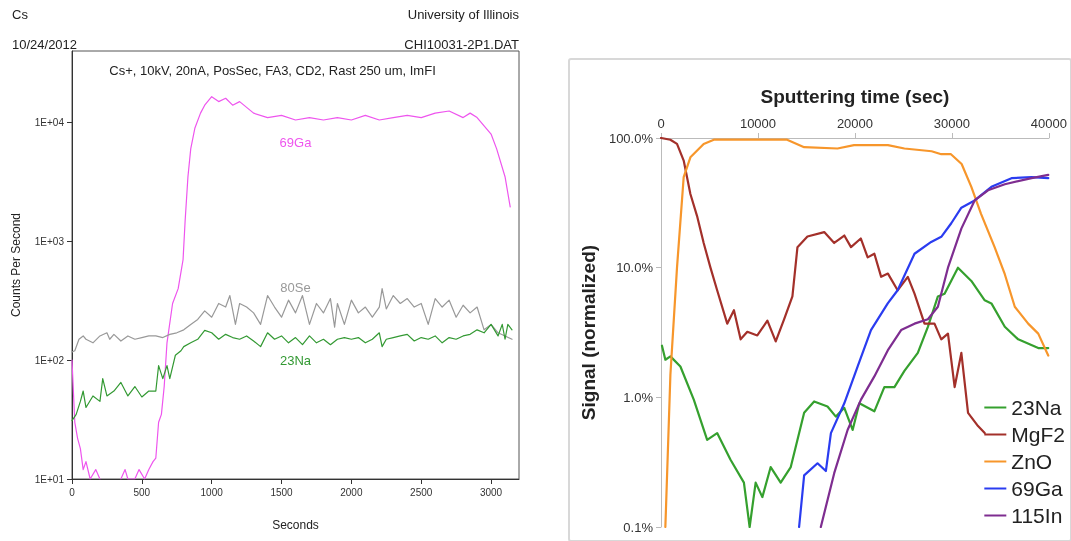  What do you see at coordinates (1038, 434) in the screenshot?
I see `legend-label: MgF2` at bounding box center [1038, 434].